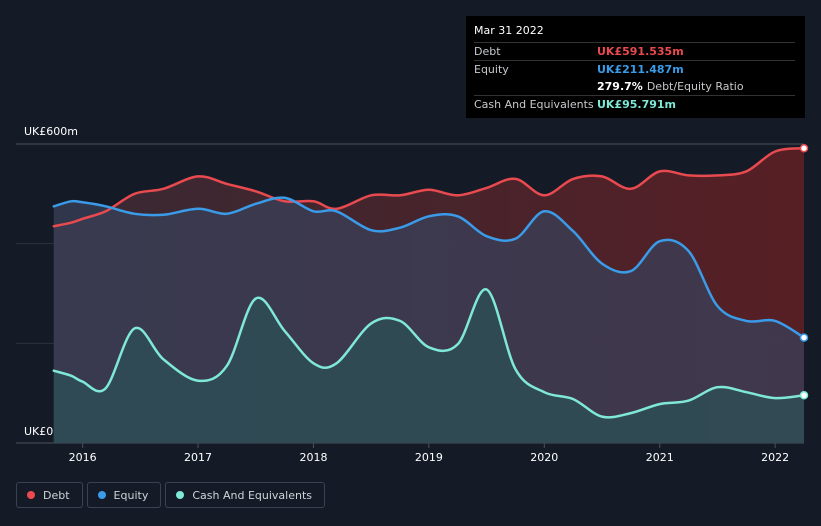  I want to click on tooltip-row-ratio: 279.7% Debt/Equity Ratio, so click(634, 86).